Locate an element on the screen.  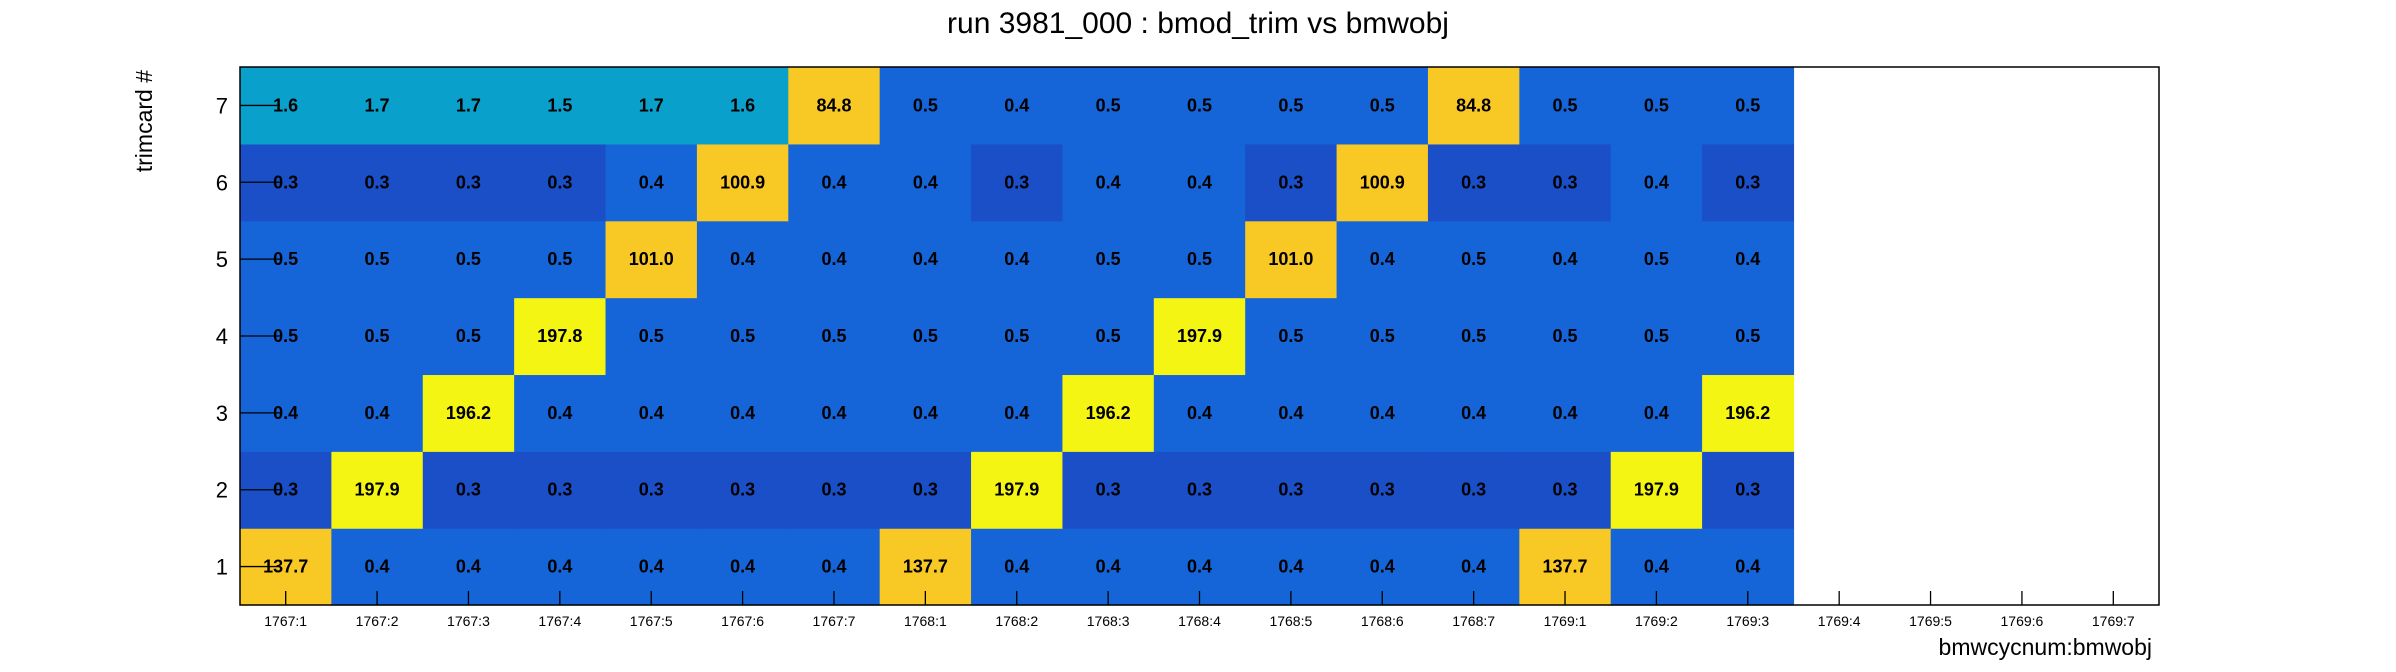
y-tick-label: 2 is located at coordinates (222, 490).